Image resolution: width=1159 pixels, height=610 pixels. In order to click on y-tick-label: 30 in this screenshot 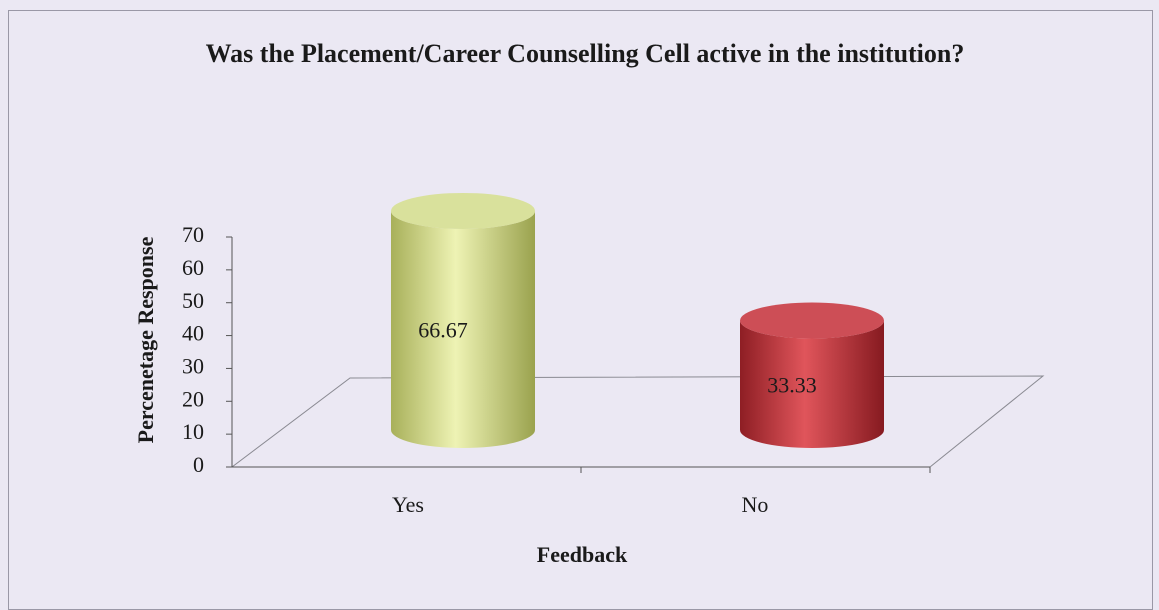, I will do `click(193, 365)`.